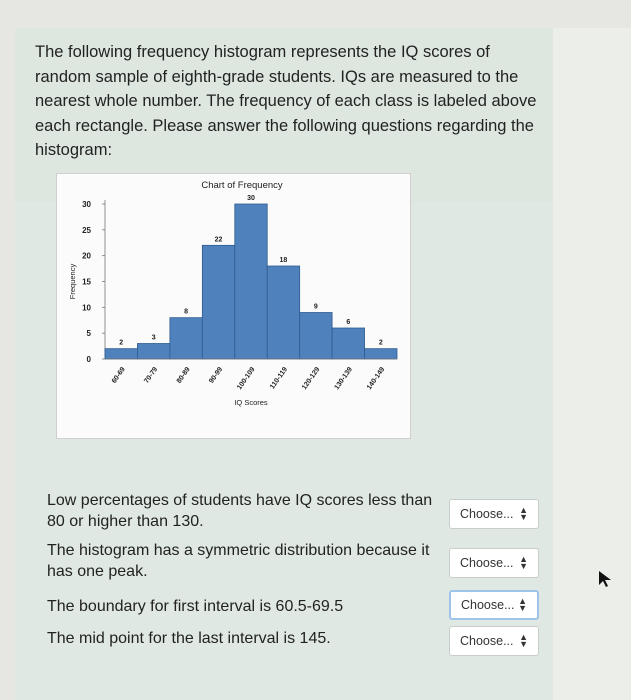 This screenshot has height=700, width=631. I want to click on y-tick-label: 15, so click(86, 282).